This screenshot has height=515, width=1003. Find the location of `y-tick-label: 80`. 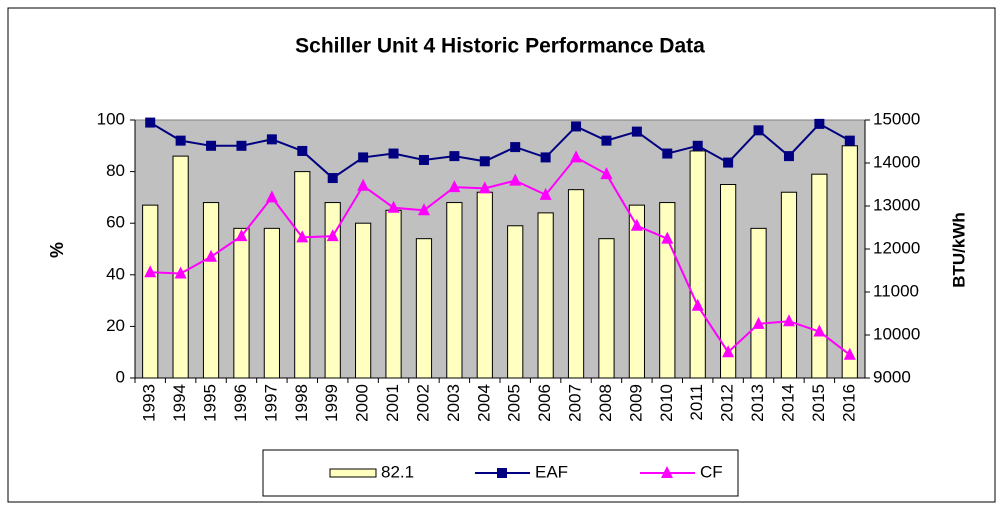

y-tick-label: 80 is located at coordinates (115, 170).